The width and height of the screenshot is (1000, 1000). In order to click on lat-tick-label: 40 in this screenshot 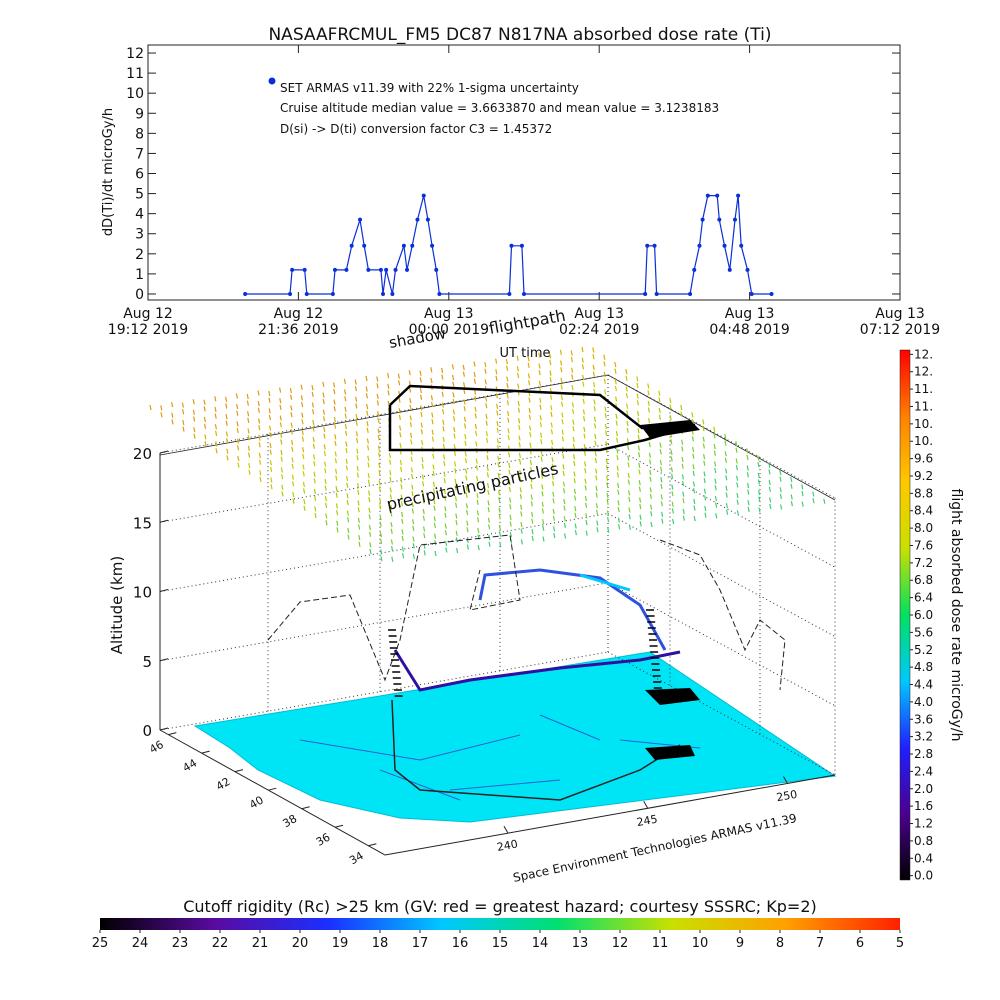, I will do `click(256, 803)`.